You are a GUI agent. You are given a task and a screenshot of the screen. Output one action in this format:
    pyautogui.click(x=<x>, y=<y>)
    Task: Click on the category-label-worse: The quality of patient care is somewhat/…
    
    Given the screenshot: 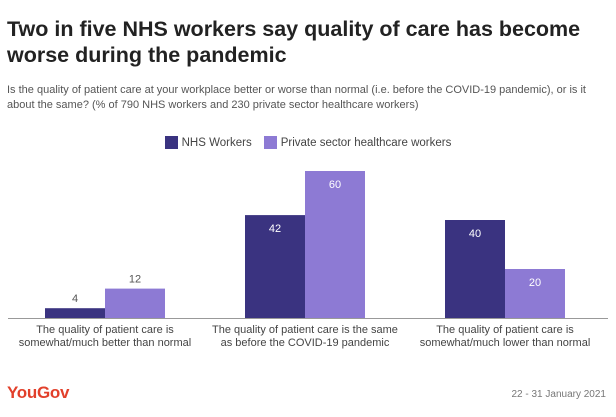 What is the action you would take?
    pyautogui.click(x=505, y=336)
    